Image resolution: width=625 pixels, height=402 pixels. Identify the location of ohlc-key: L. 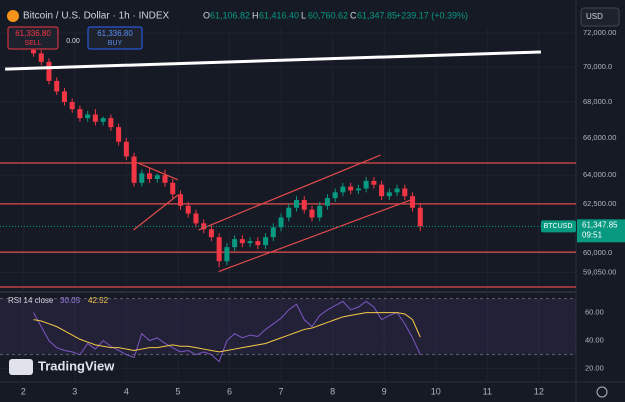
(303, 15).